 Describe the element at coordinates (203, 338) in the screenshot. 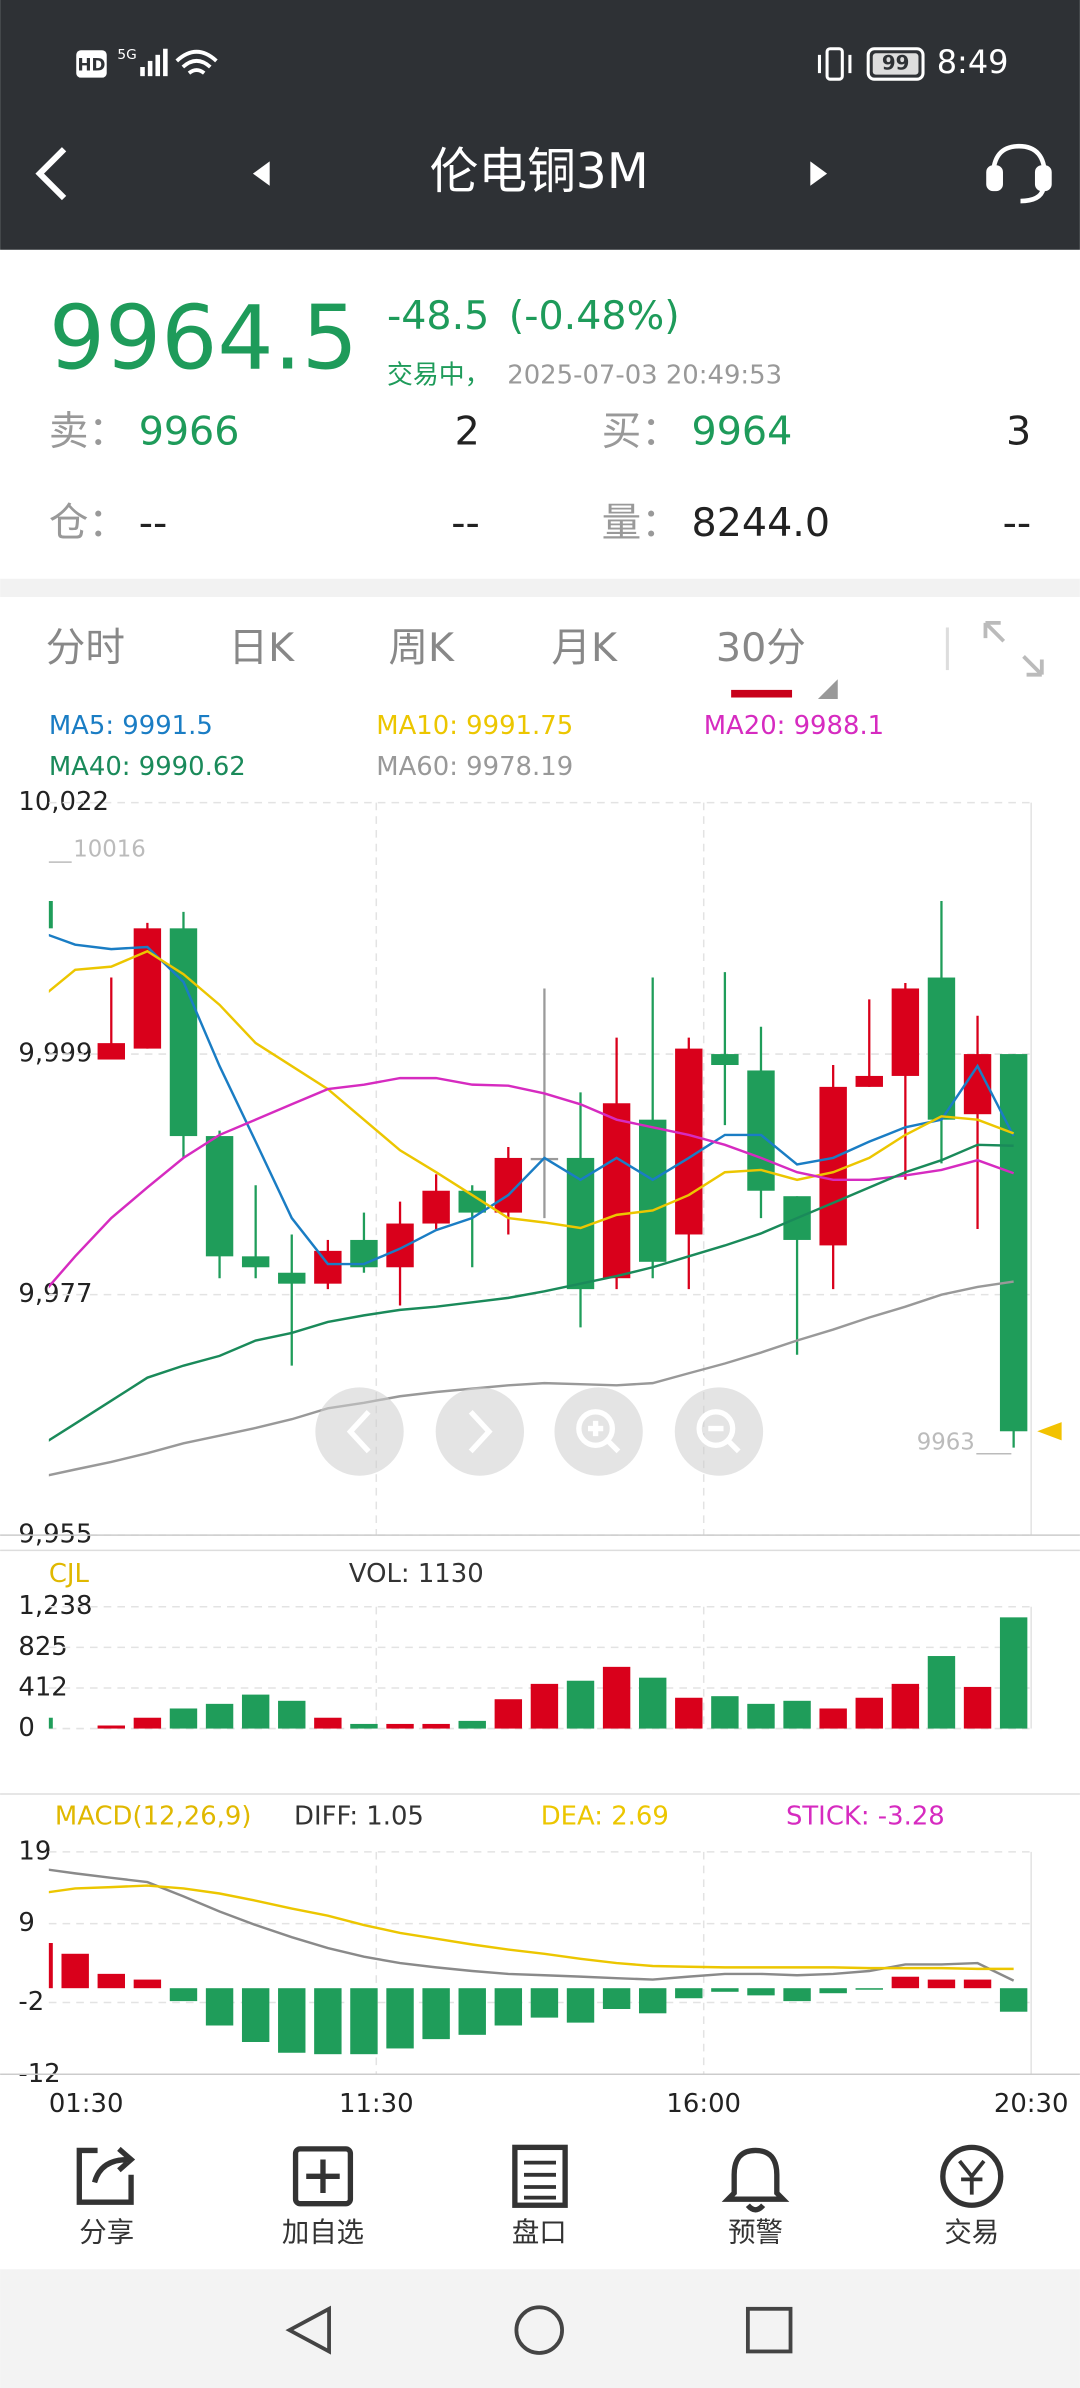

I see `last-price: 9964.5` at that location.